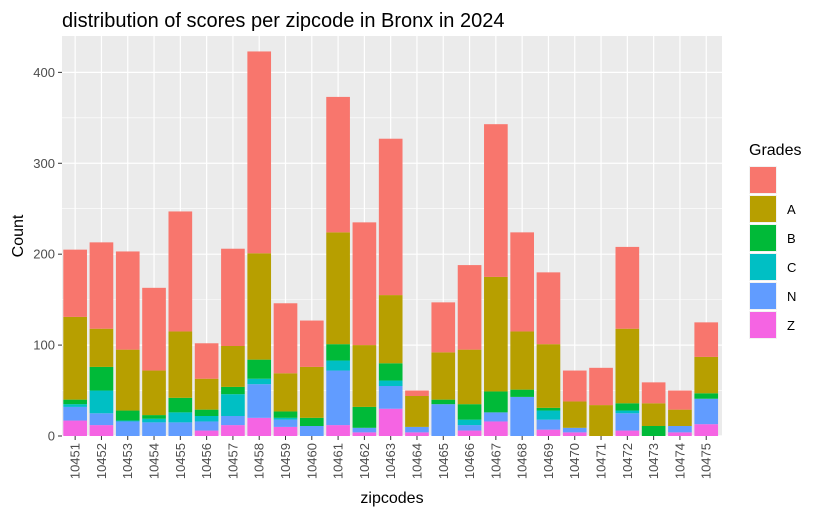  What do you see at coordinates (18, 235) in the screenshot?
I see `y-axis-title: Count` at bounding box center [18, 235].